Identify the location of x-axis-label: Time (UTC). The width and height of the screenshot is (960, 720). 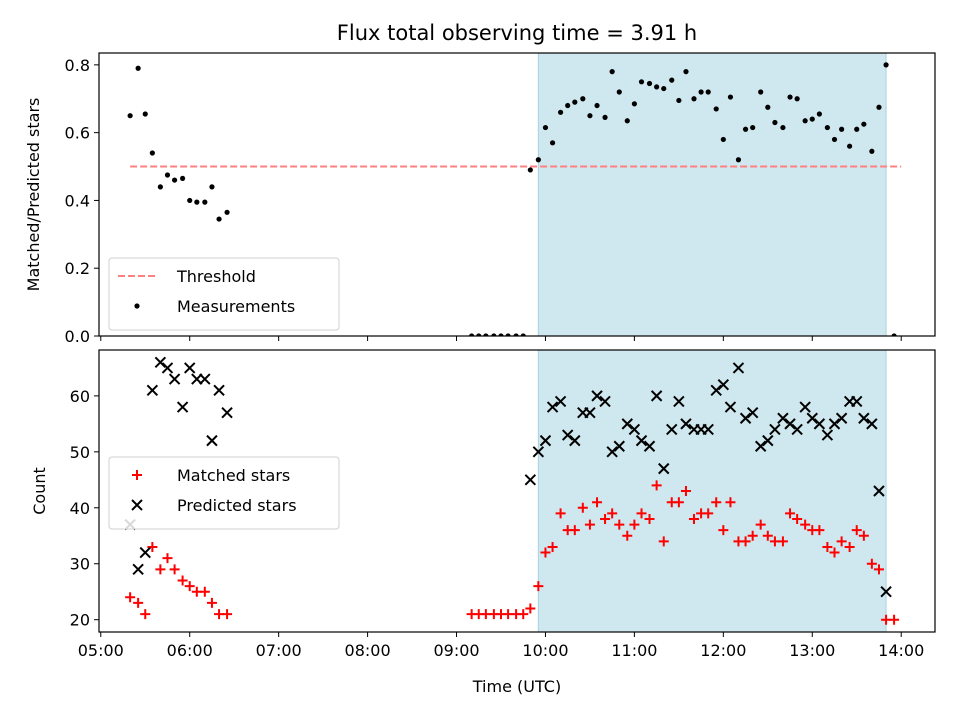
(516, 686).